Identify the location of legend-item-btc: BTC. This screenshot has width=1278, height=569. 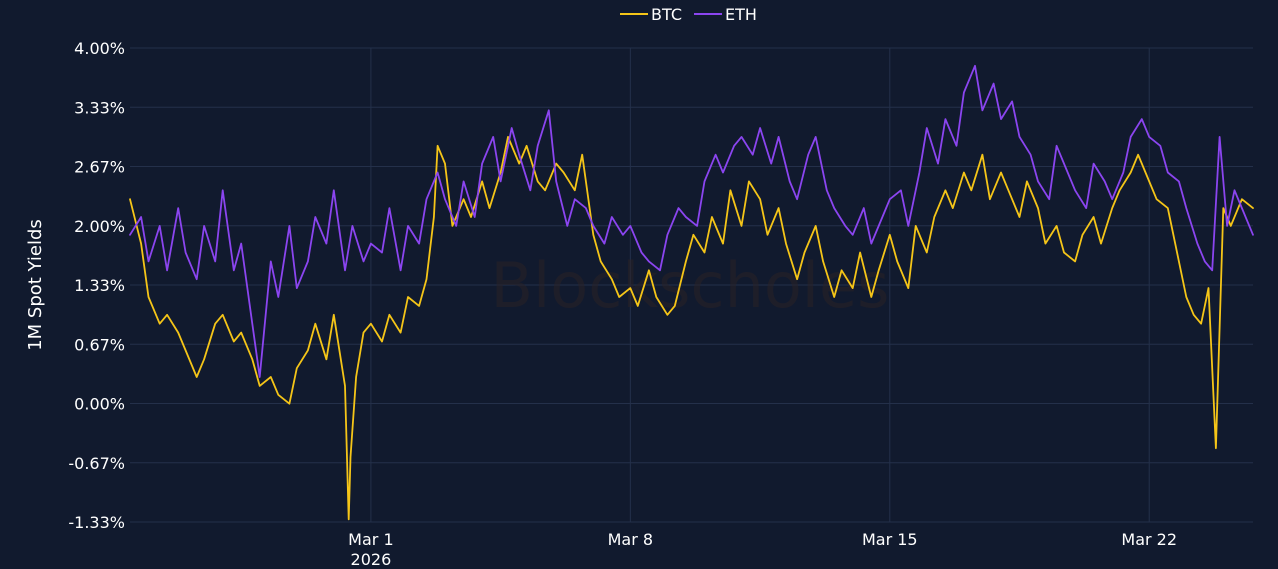
(651, 14).